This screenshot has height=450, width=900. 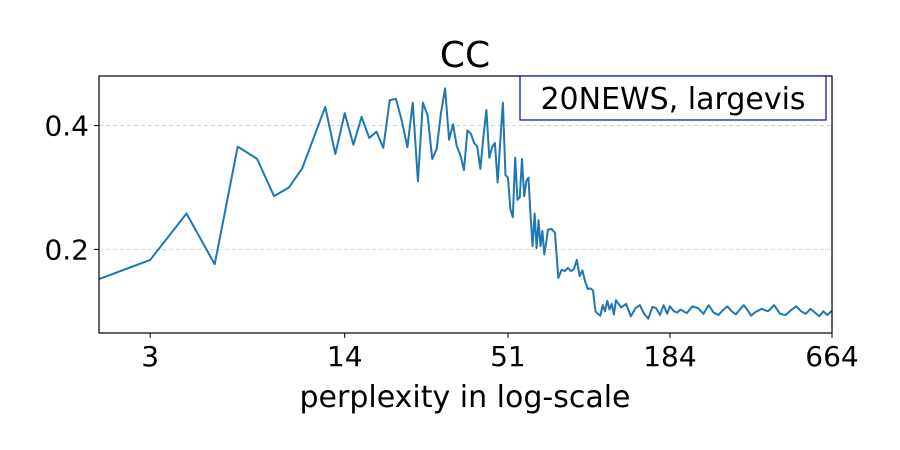 What do you see at coordinates (508, 356) in the screenshot?
I see `x-tick-label-2: 51` at bounding box center [508, 356].